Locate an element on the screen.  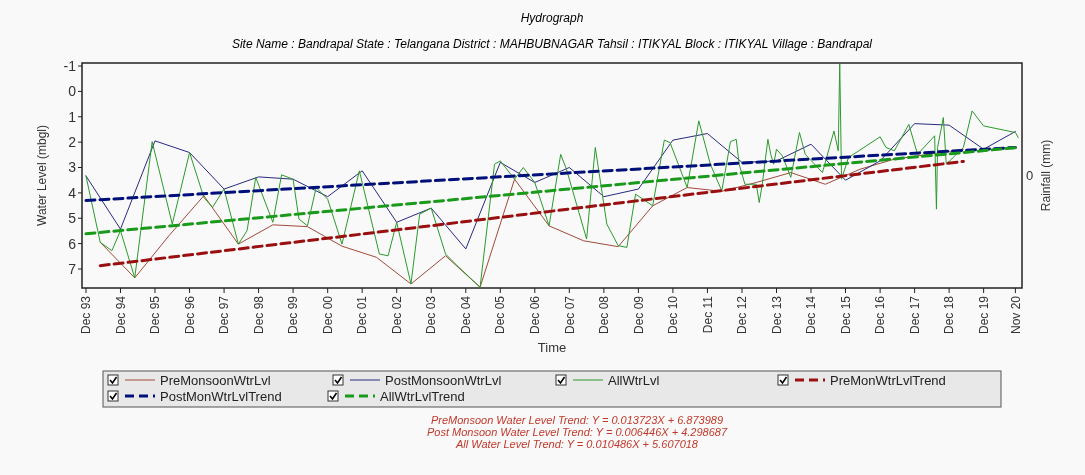
text: PreMonsoon Water Level Trend: Y = 0.013723X + 6.873989 is located at coordinates (577, 420).